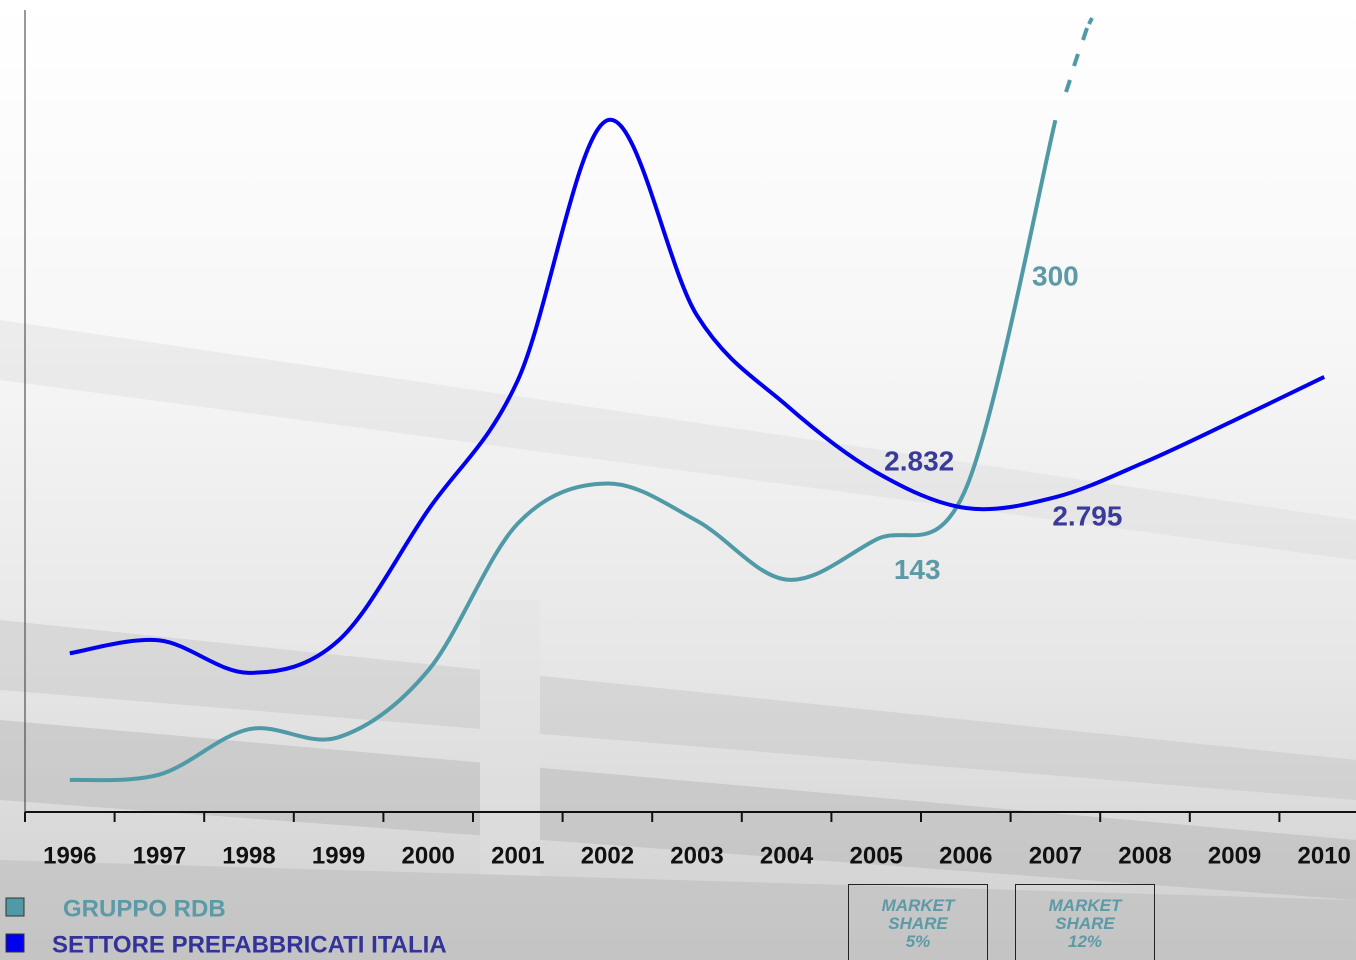 This screenshot has width=1356, height=960. I want to click on legend: GRUPPO RDB SETTORE PREFABBRICATI ITALIA, so click(226, 926).